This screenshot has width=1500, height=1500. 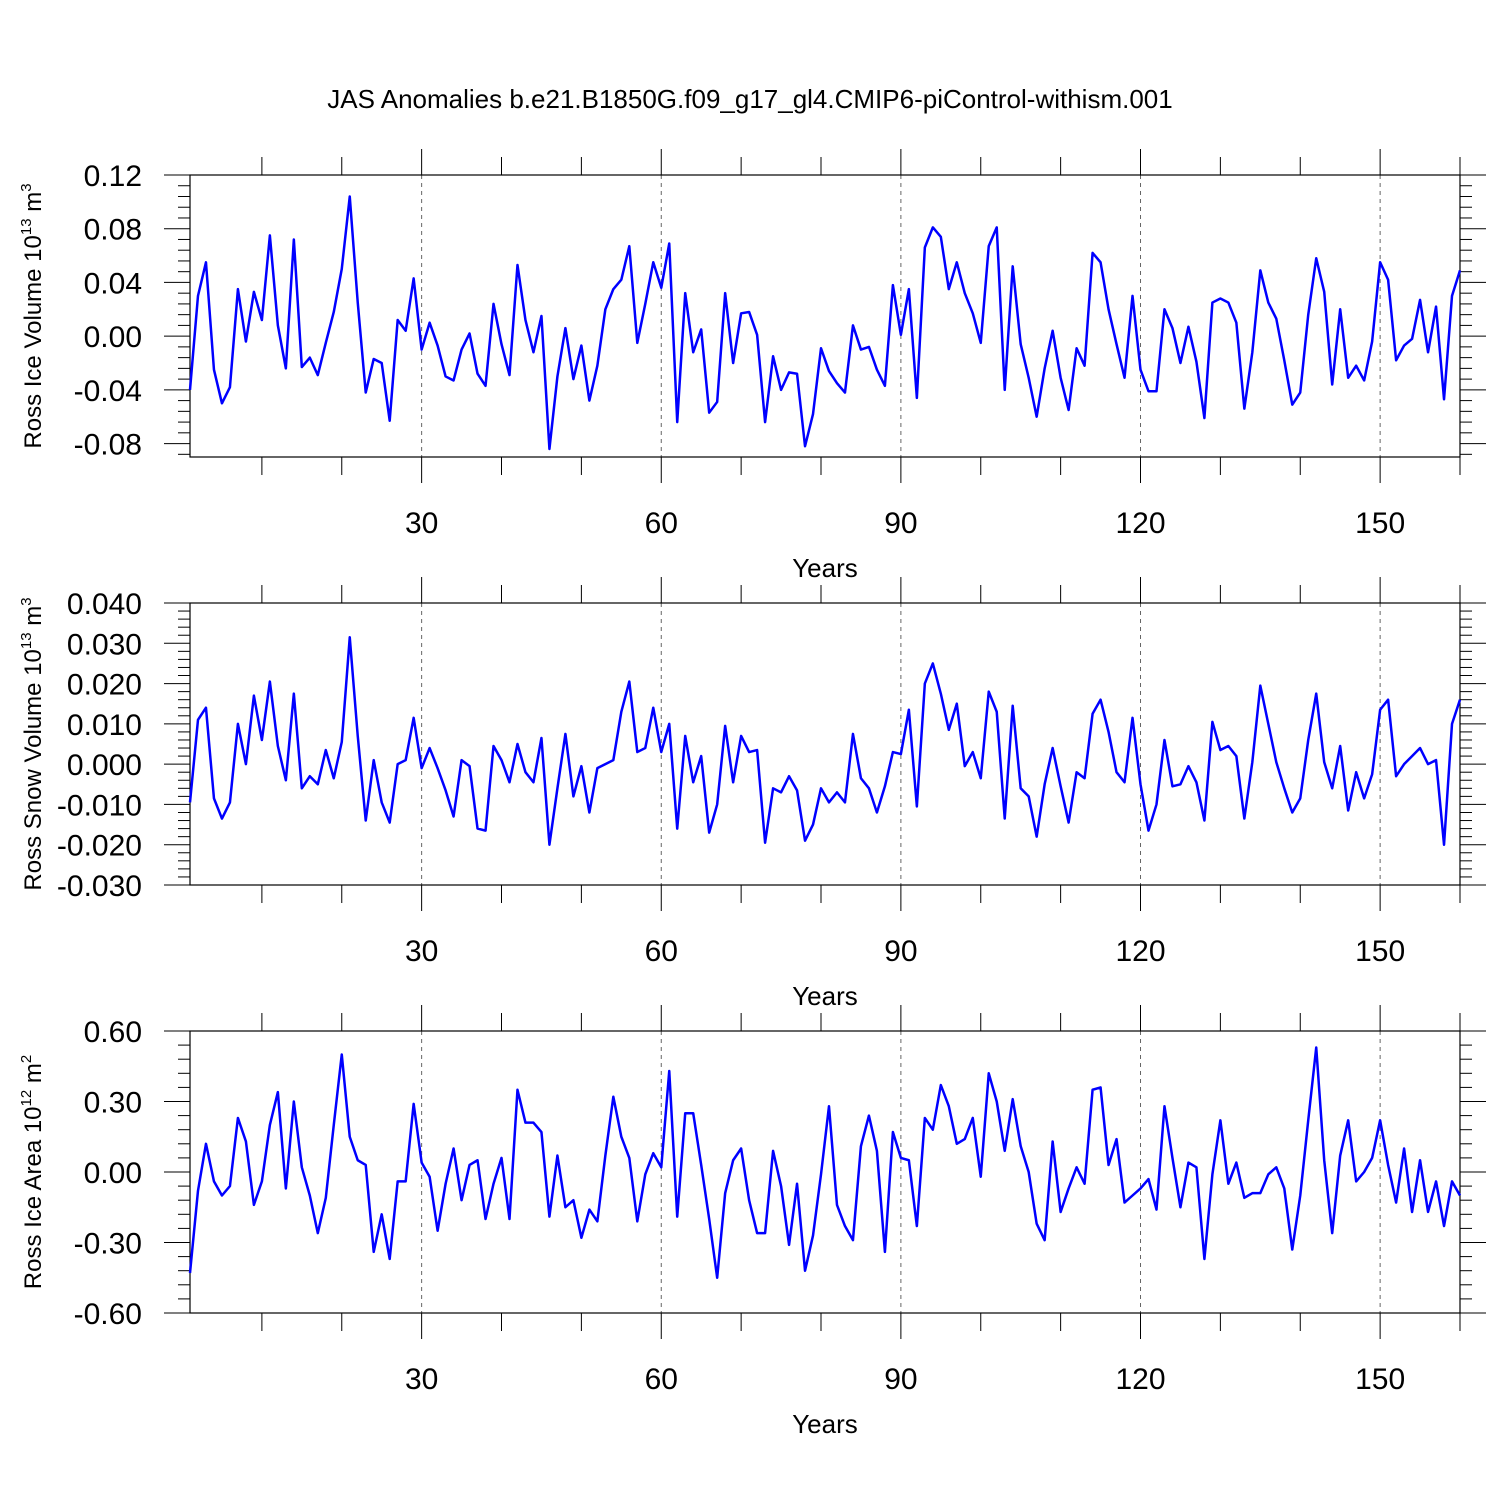 I want to click on y-axis-label: Ross Ice Volume 1013 m3, so click(x=32, y=315).